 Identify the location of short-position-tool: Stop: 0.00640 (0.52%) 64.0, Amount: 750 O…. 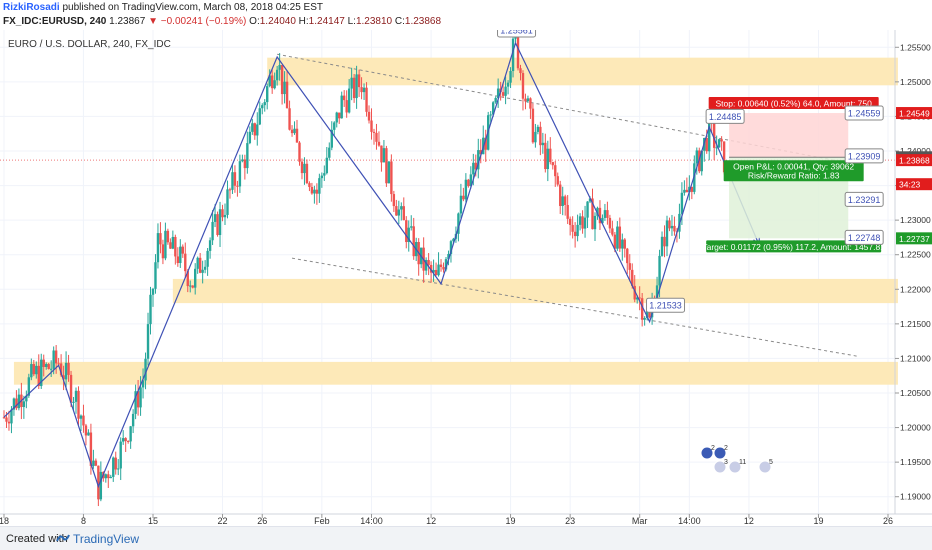
(793, 175).